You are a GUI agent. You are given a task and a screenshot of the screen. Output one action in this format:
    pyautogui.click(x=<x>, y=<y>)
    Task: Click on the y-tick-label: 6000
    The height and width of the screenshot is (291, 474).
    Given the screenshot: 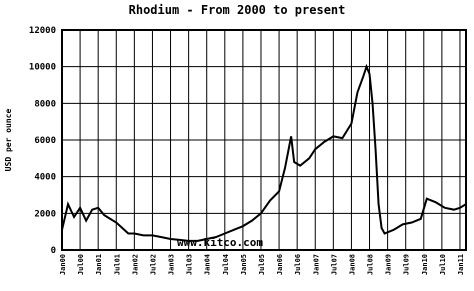 What is the action you would take?
    pyautogui.click(x=45, y=141)
    